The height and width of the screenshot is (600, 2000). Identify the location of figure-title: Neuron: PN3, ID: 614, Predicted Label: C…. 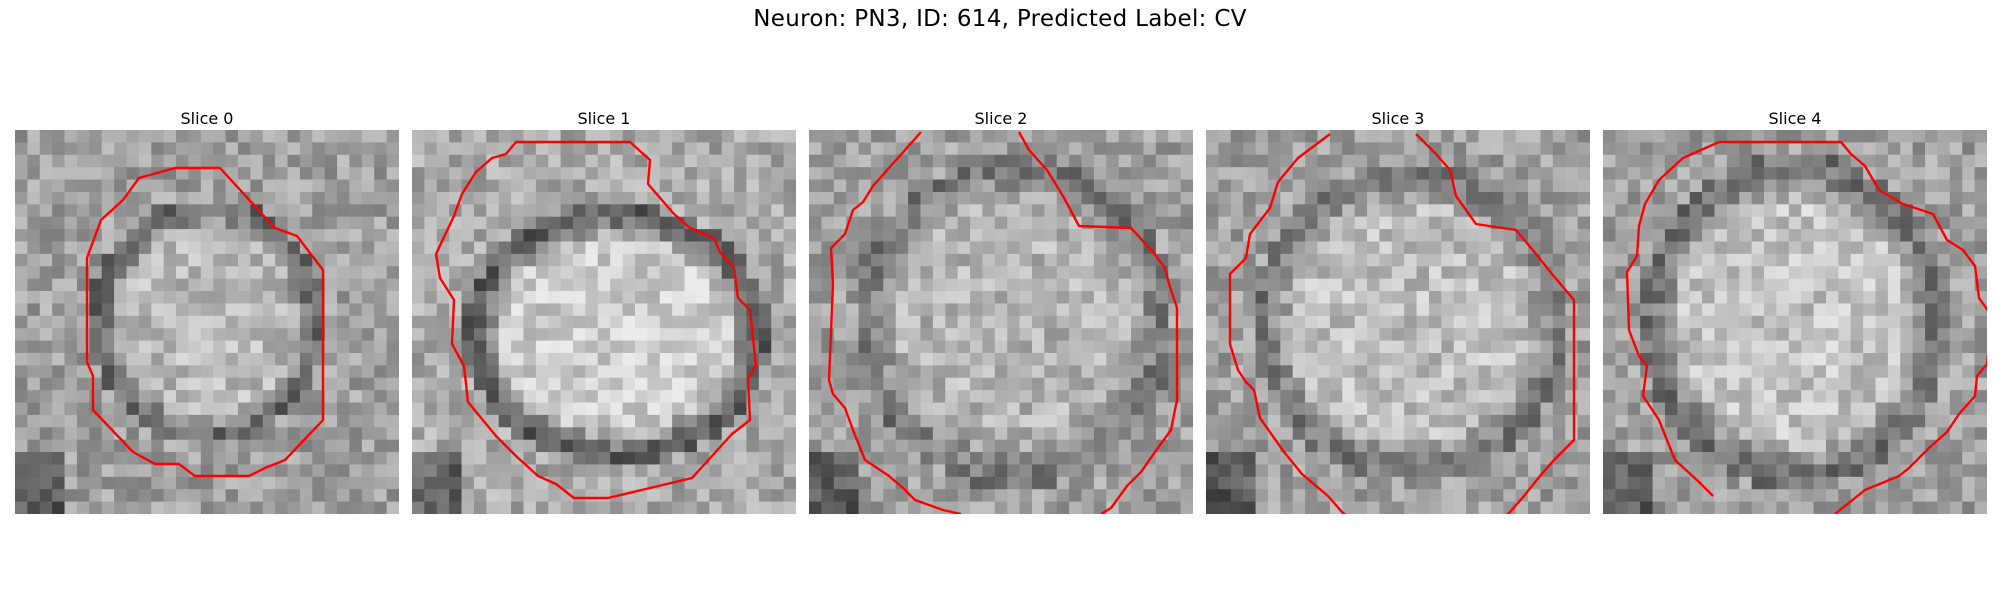
(1000, 19).